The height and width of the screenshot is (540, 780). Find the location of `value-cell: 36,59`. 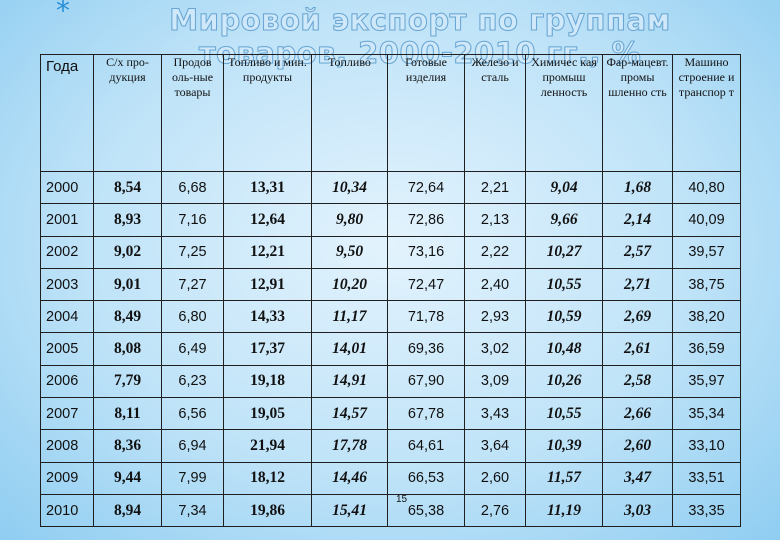

value-cell: 36,59 is located at coordinates (706, 349).